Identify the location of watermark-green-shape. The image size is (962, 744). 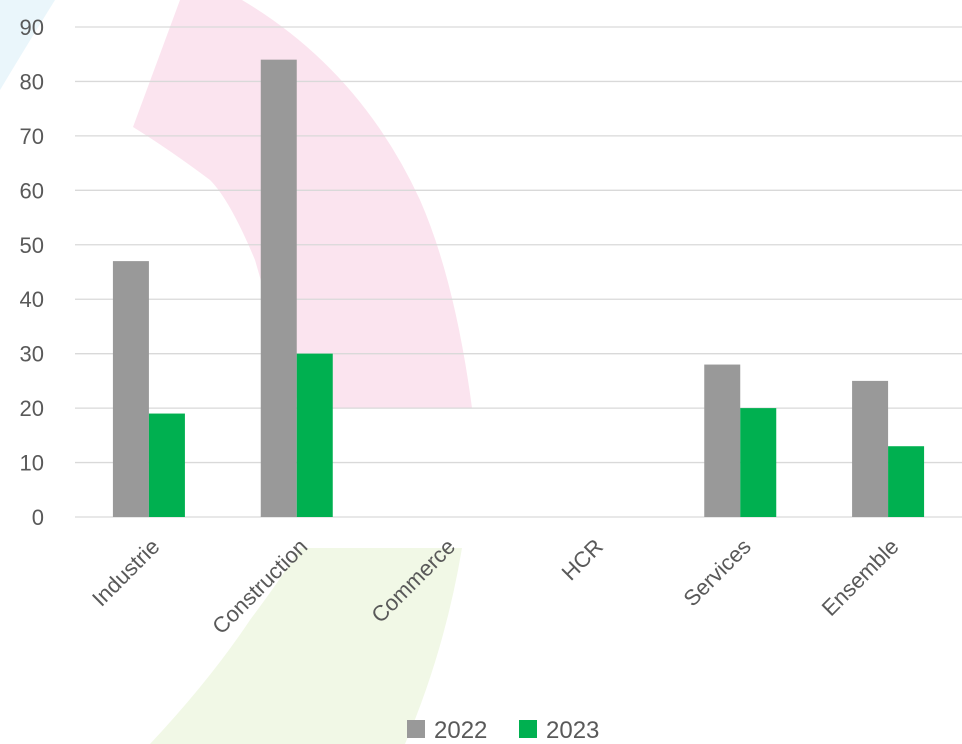
(306, 646).